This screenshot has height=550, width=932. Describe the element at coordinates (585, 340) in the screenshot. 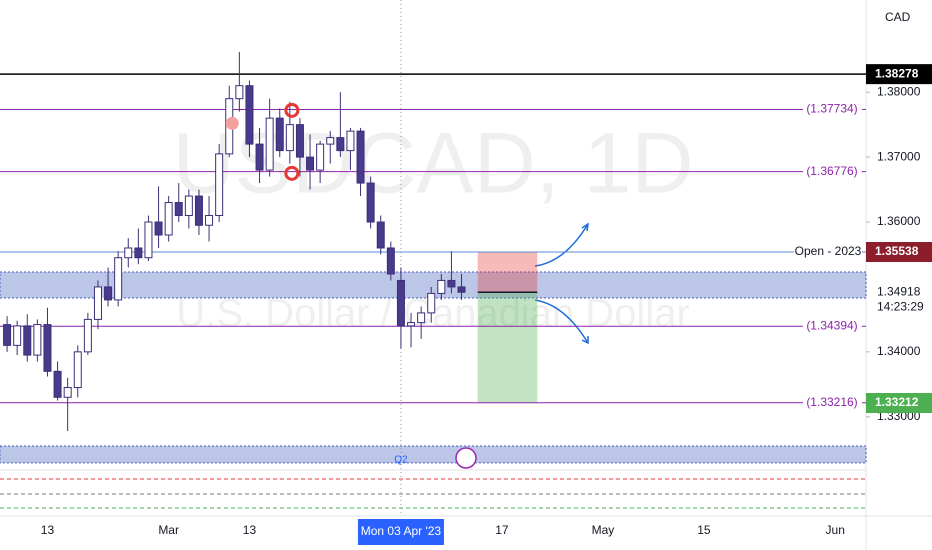

I see `down-arrow-head` at that location.